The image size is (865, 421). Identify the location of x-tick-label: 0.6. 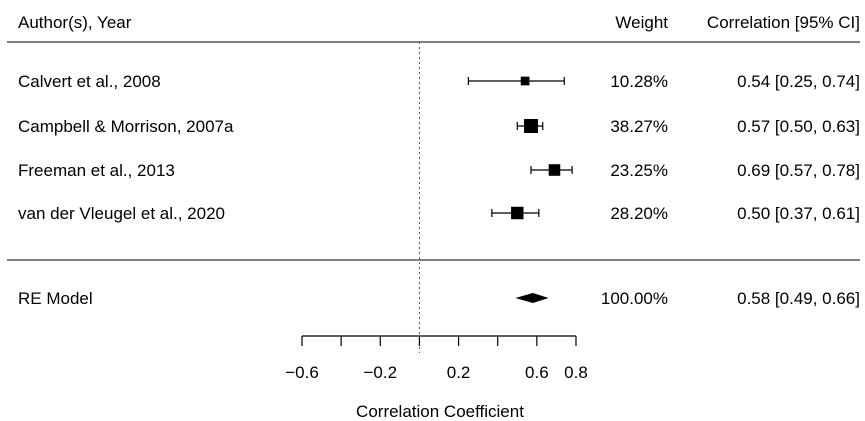
(537, 372).